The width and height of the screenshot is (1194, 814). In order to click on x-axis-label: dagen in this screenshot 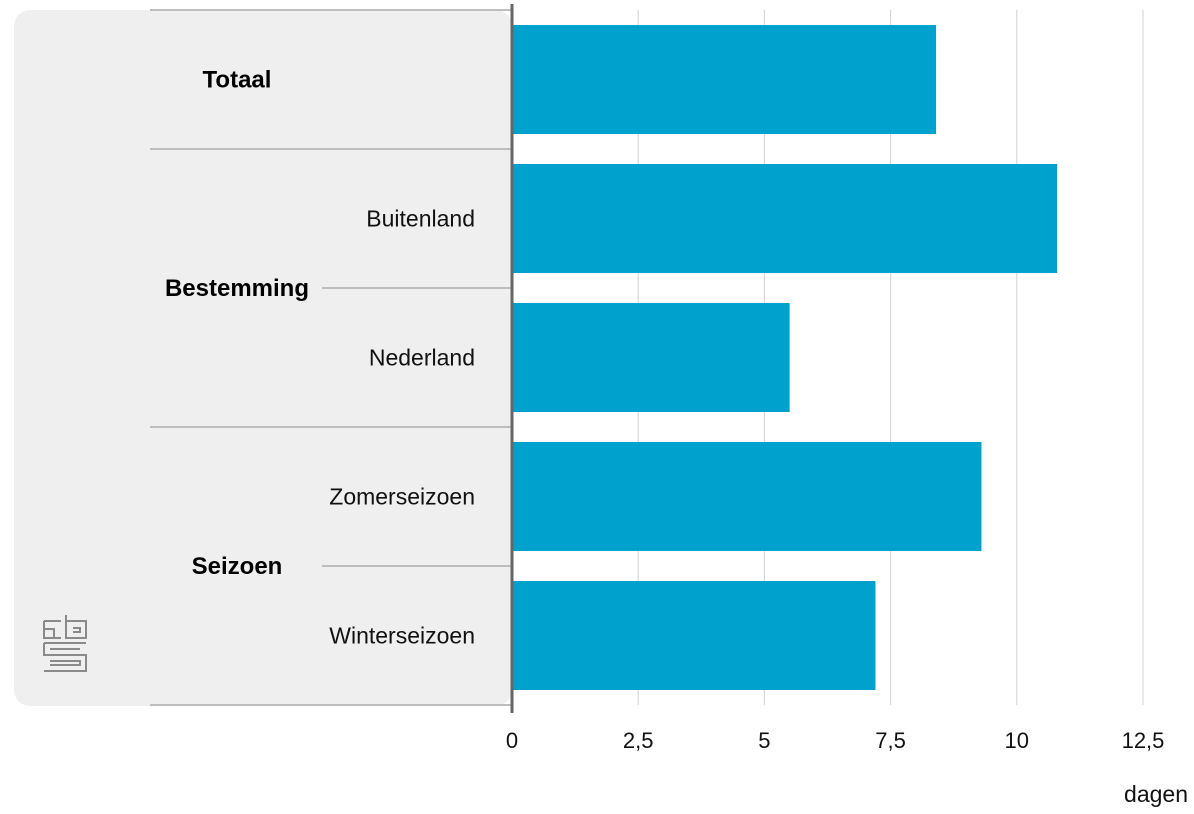, I will do `click(1156, 794)`.